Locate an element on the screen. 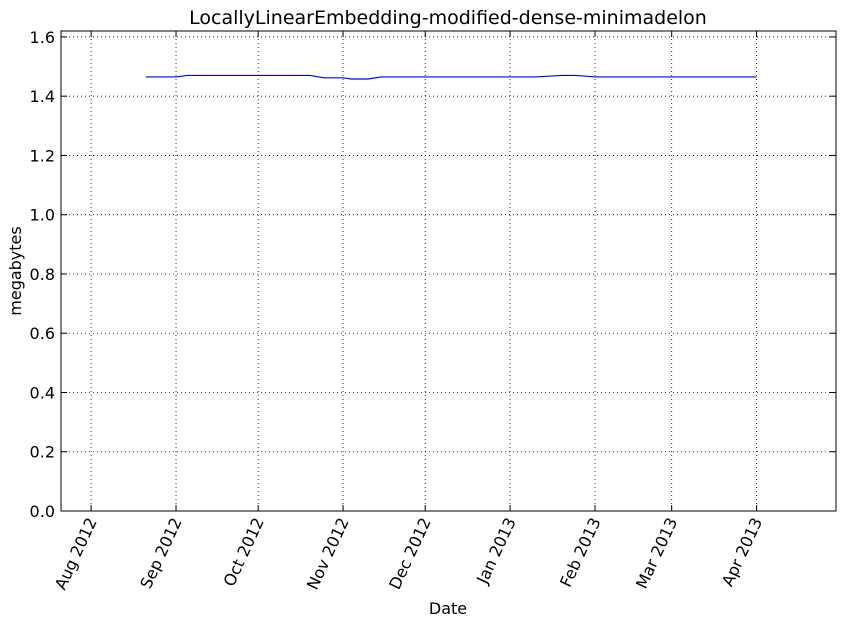  y-tick-label: 0.8 is located at coordinates (42, 274).